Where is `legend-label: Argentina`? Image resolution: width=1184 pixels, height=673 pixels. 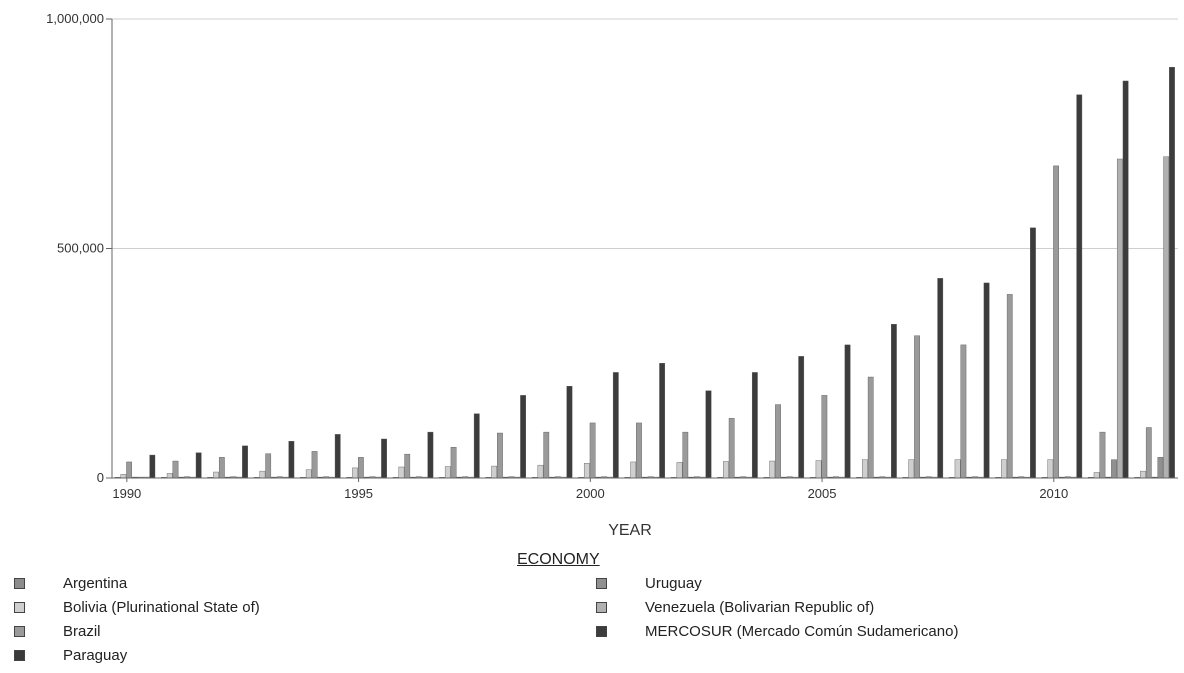 legend-label: Argentina is located at coordinates (95, 583).